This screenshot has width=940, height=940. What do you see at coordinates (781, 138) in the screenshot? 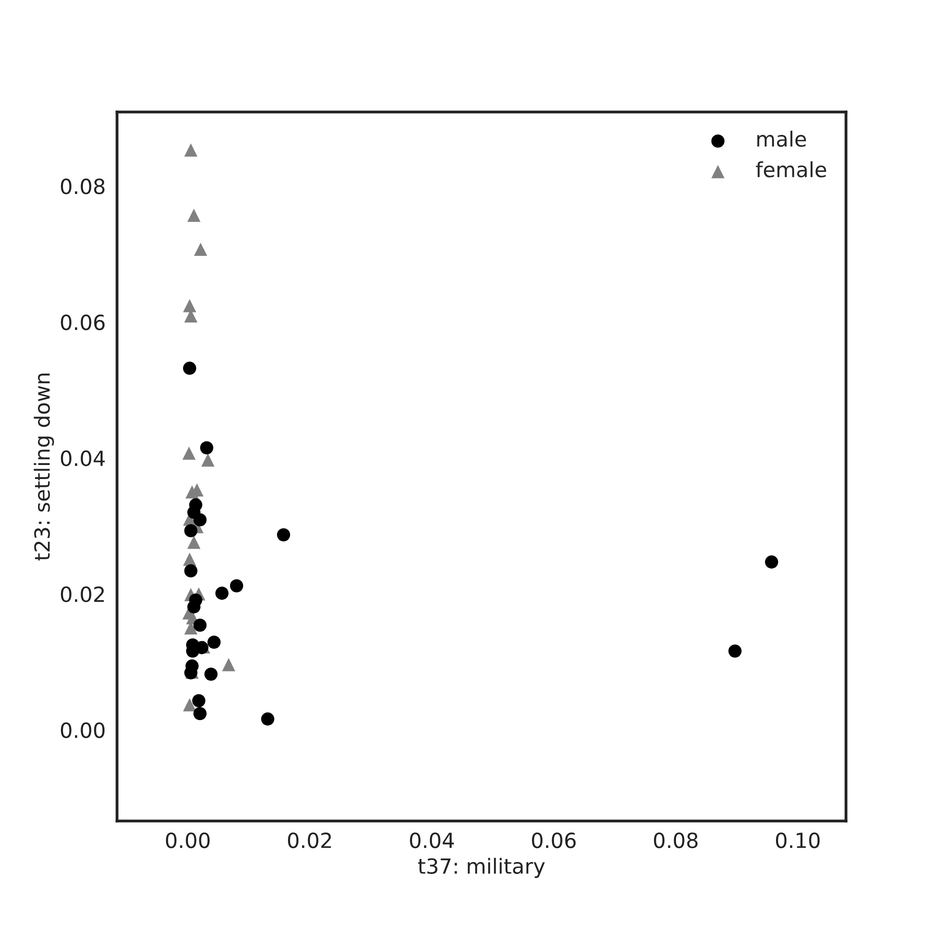
I see `legend-label: male` at bounding box center [781, 138].